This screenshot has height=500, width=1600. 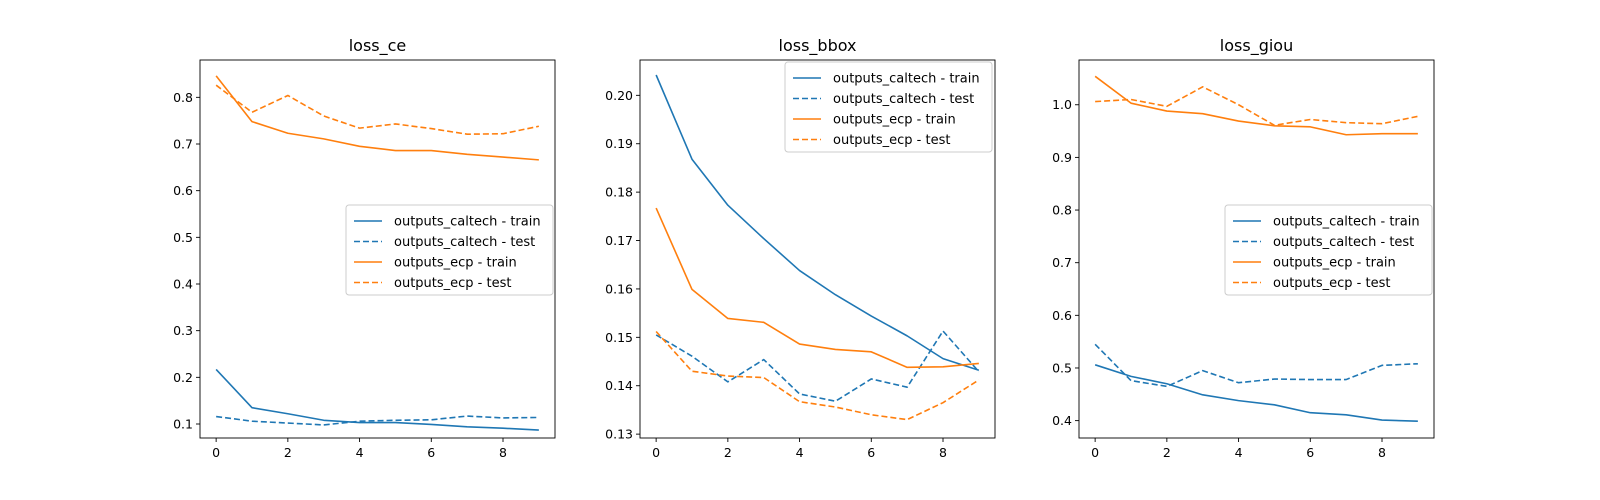 What do you see at coordinates (1256, 46) in the screenshot?
I see `chart-title: loss_giou` at bounding box center [1256, 46].